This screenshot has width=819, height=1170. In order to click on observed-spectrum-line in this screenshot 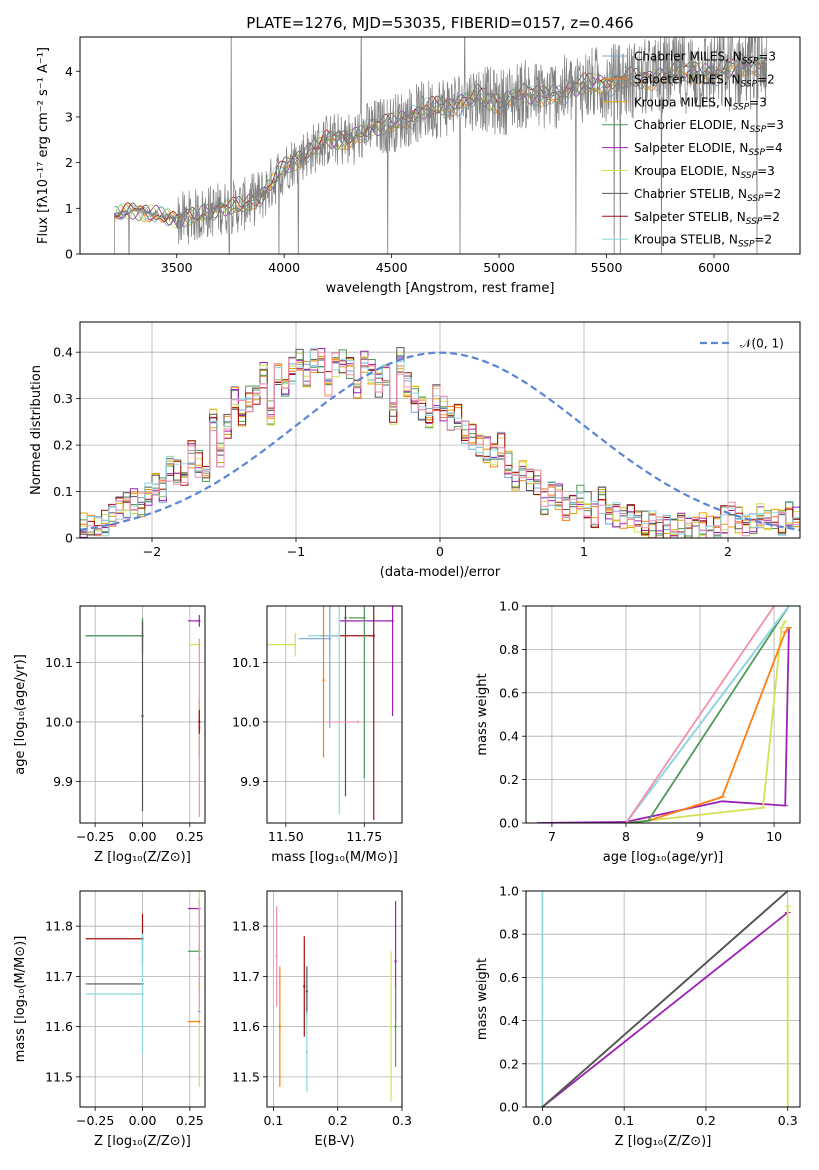, I will do `click(441, 145)`.